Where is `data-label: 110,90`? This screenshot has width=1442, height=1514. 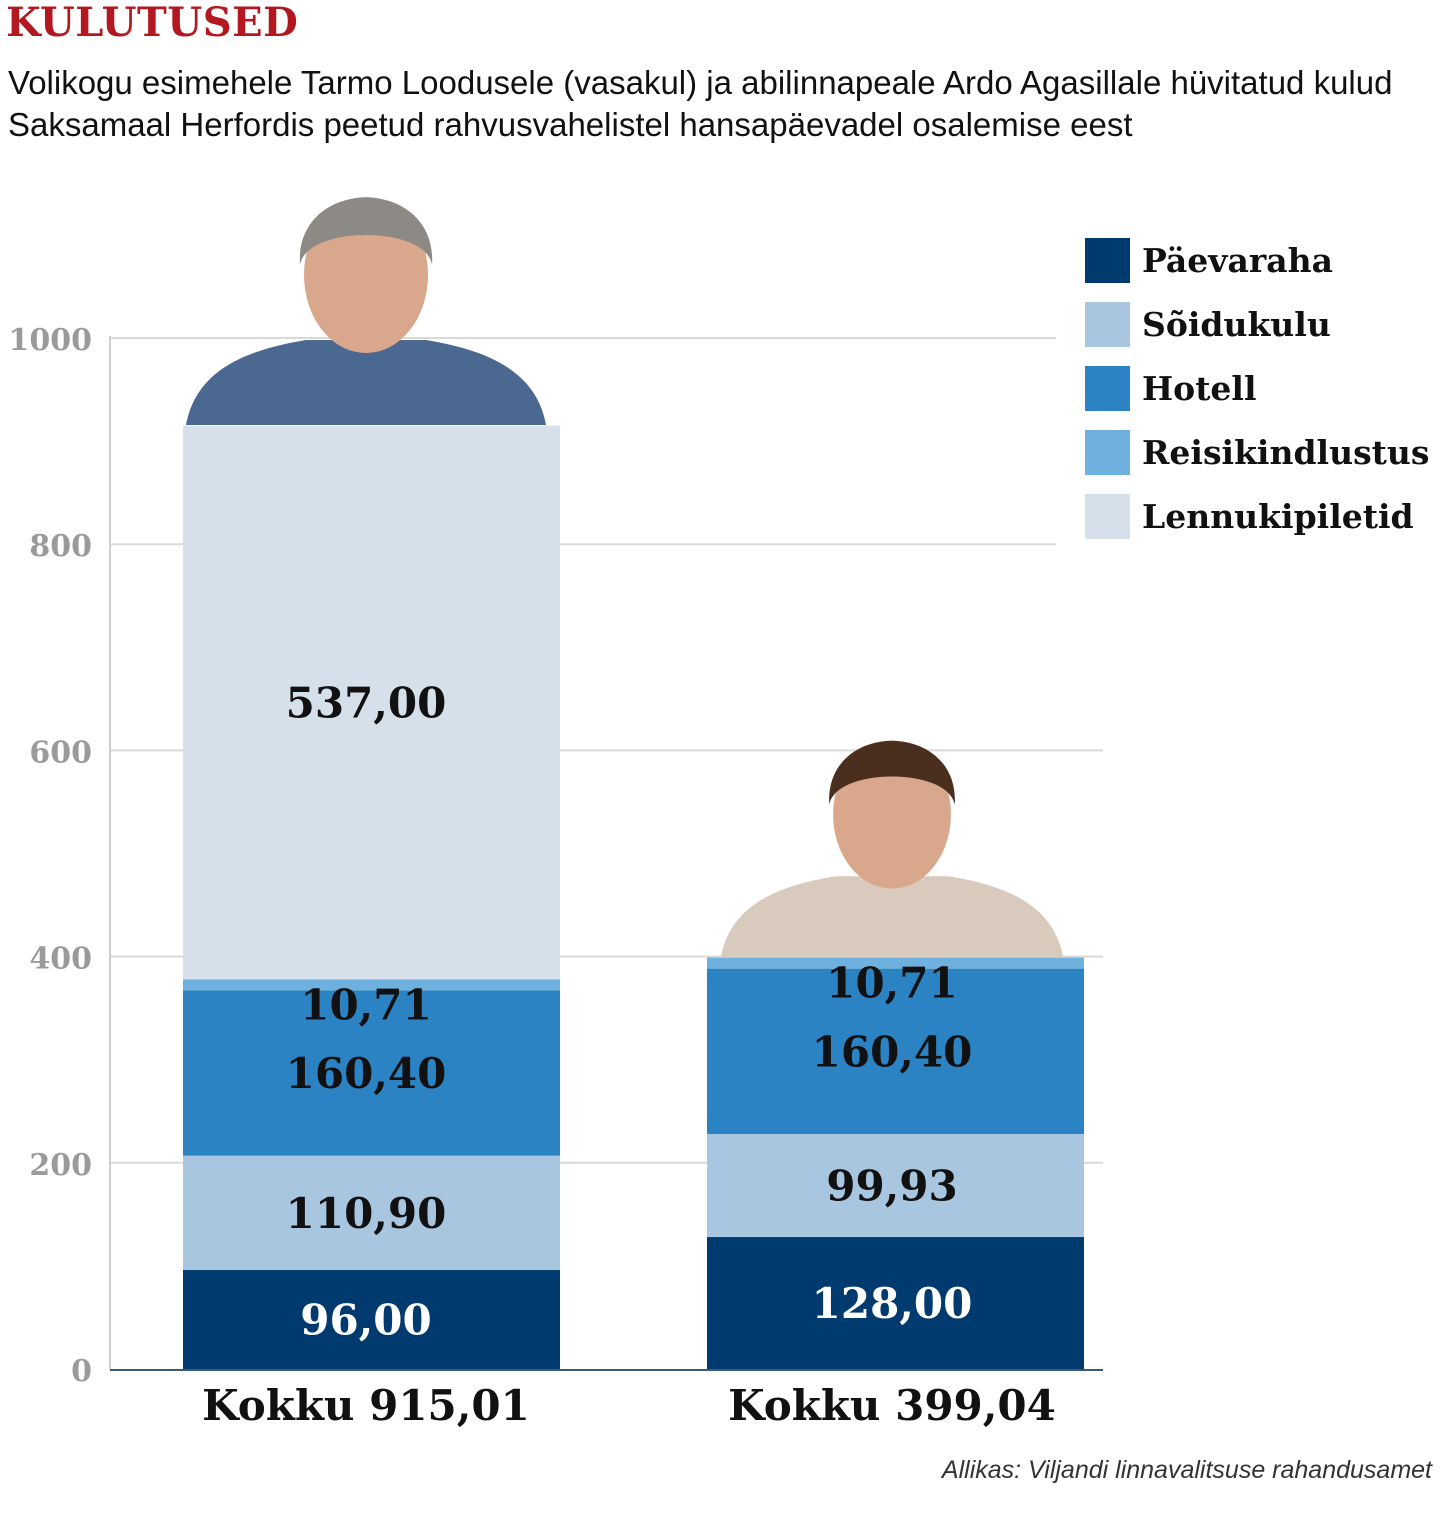
data-label: 110,90 is located at coordinates (366, 1213).